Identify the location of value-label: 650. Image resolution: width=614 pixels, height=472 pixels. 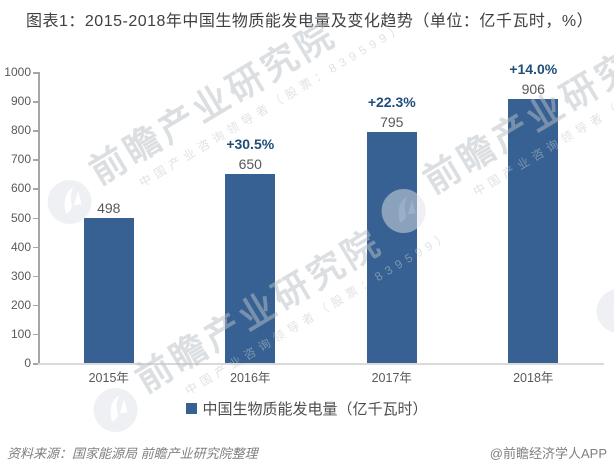
(250, 163).